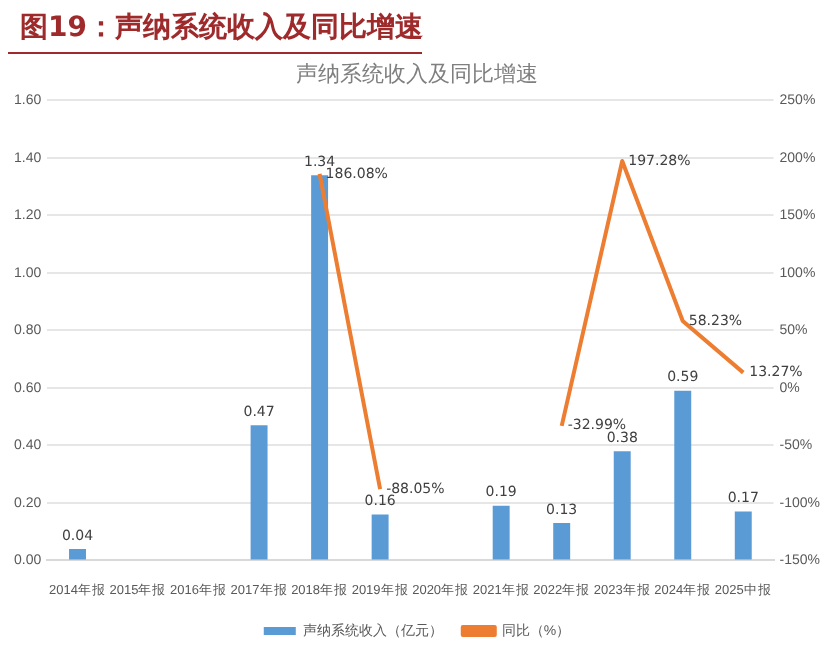 This screenshot has height=672, width=834. What do you see at coordinates (215, 27) in the screenshot?
I see `chart-title: 图19：声纳系统收入及同比增速` at bounding box center [215, 27].